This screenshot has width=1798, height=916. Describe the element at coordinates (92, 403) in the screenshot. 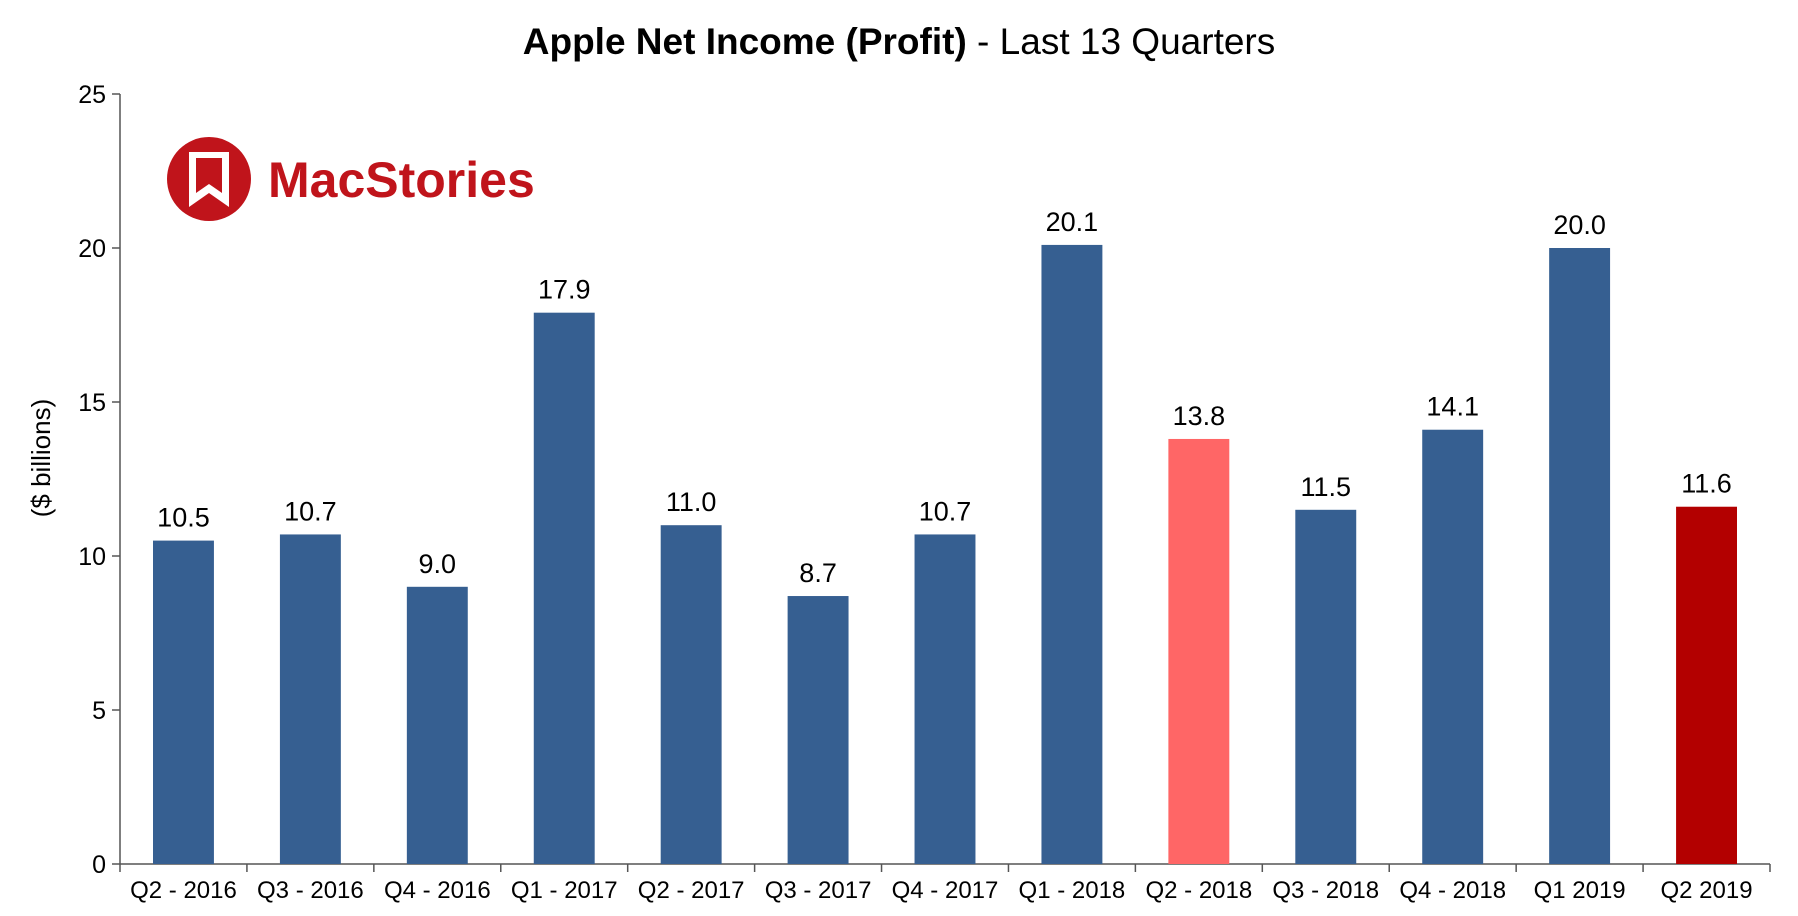

I see `y-tick-label: 15` at that location.